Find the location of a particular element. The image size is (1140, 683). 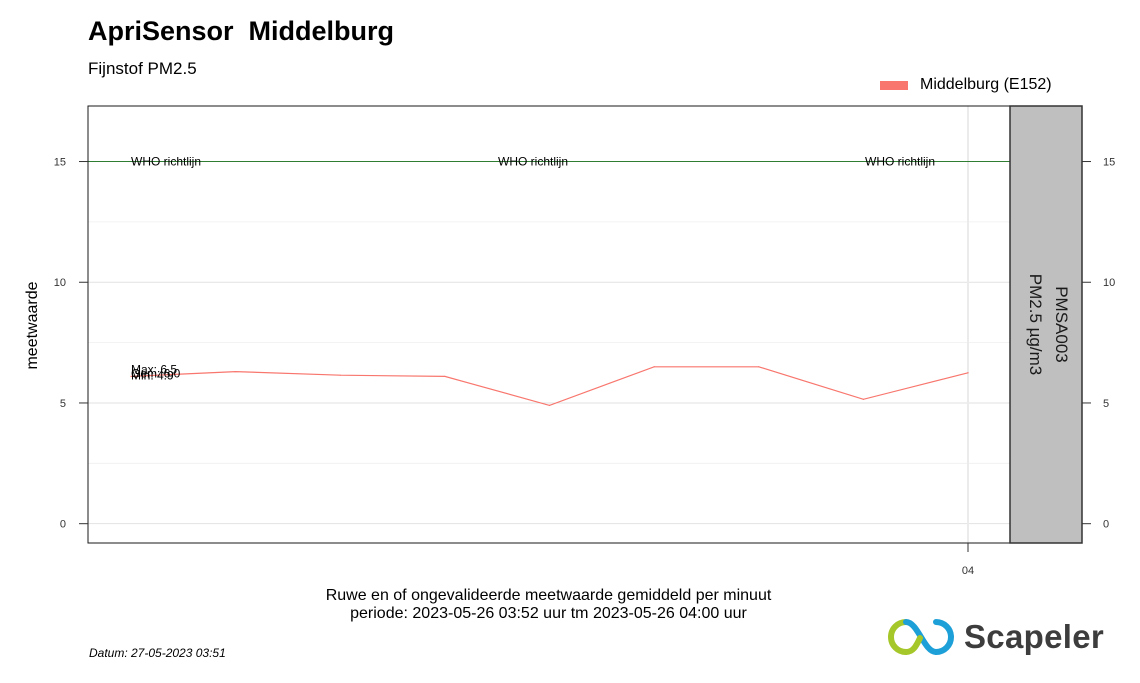

y-tick-label-right: 15 is located at coordinates (1109, 163).